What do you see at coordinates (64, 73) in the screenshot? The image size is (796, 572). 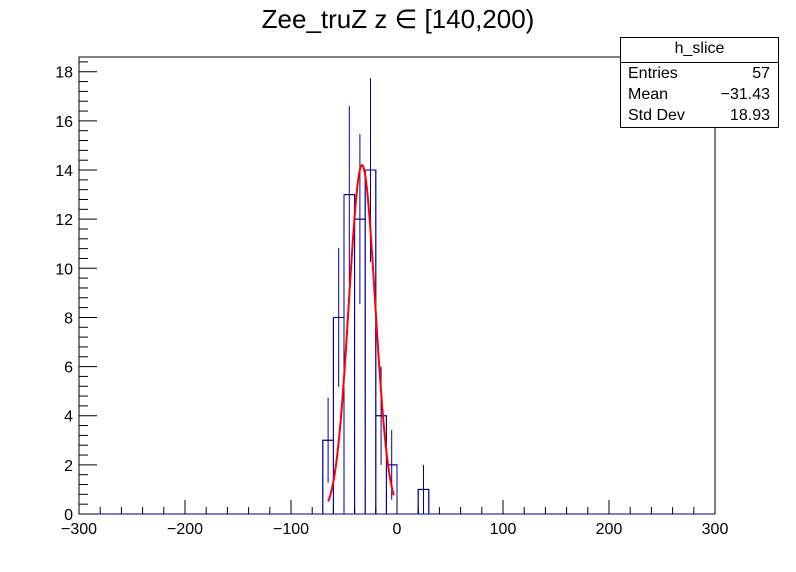 I see `y-tick-label: 18` at bounding box center [64, 73].